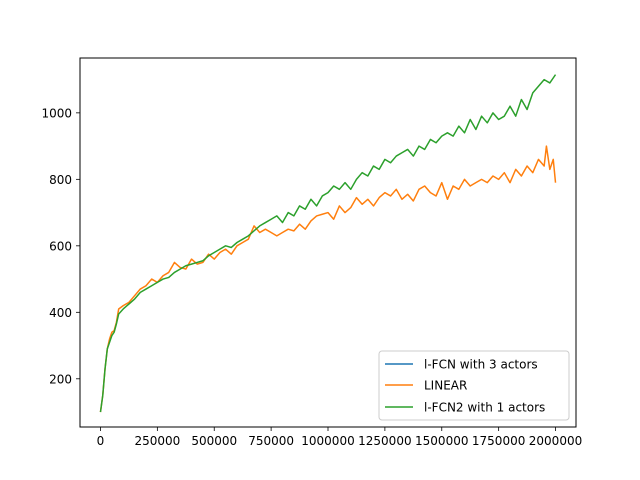  I want to click on y-tick-label: 600, so click(60, 246).